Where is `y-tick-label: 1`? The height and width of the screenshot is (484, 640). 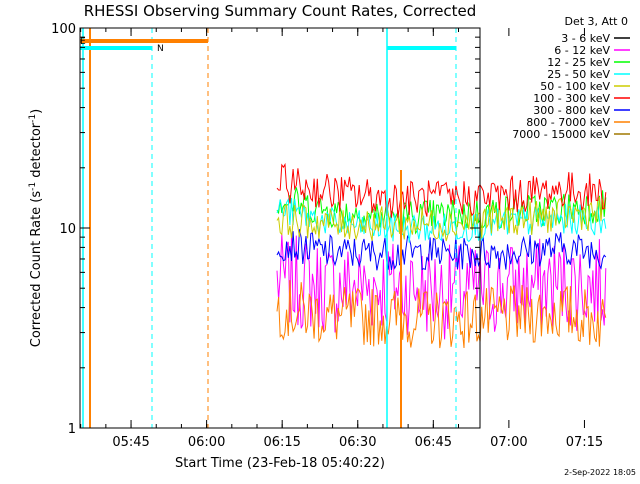 y-tick-label: 1 is located at coordinates (72, 429).